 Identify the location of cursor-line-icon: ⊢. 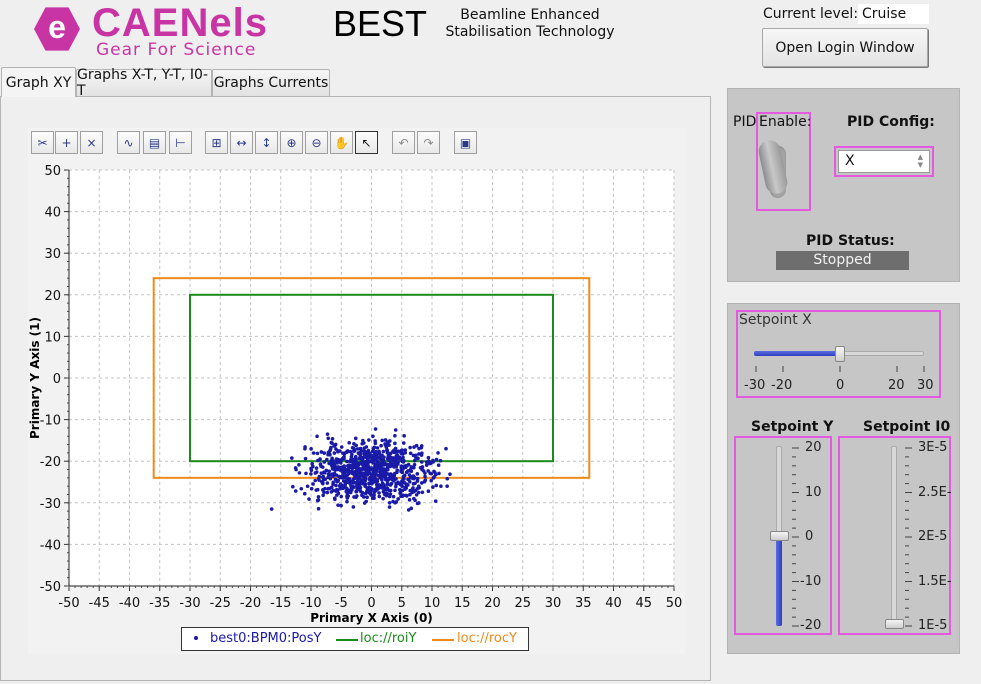
(180, 142).